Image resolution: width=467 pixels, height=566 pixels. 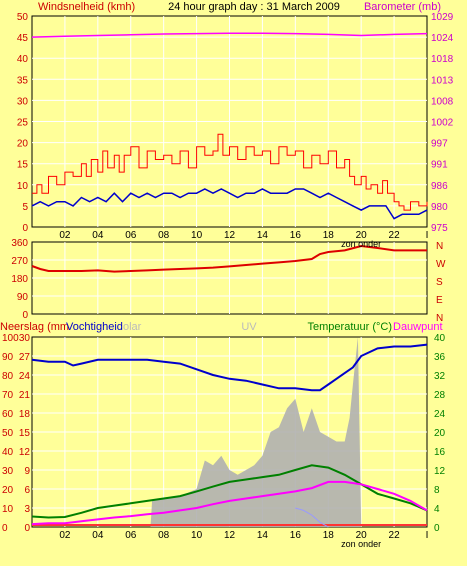 What do you see at coordinates (65, 235) in the screenshot?
I see `wind-time-tick-label: 02` at bounding box center [65, 235].